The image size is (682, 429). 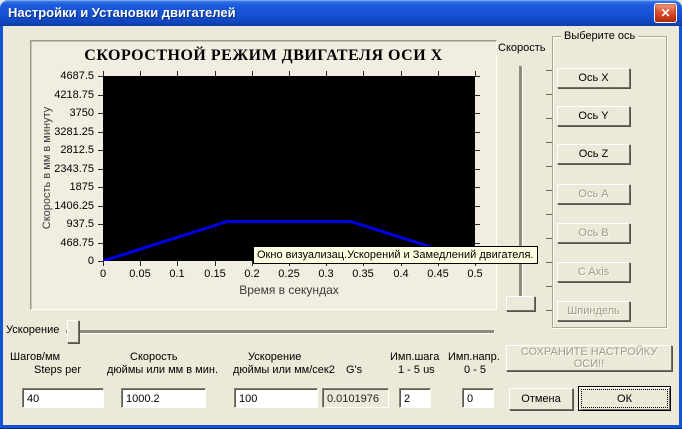 What do you see at coordinates (415, 357) in the screenshot?
I see `step-pulse-label: Имп.шага` at bounding box center [415, 357].